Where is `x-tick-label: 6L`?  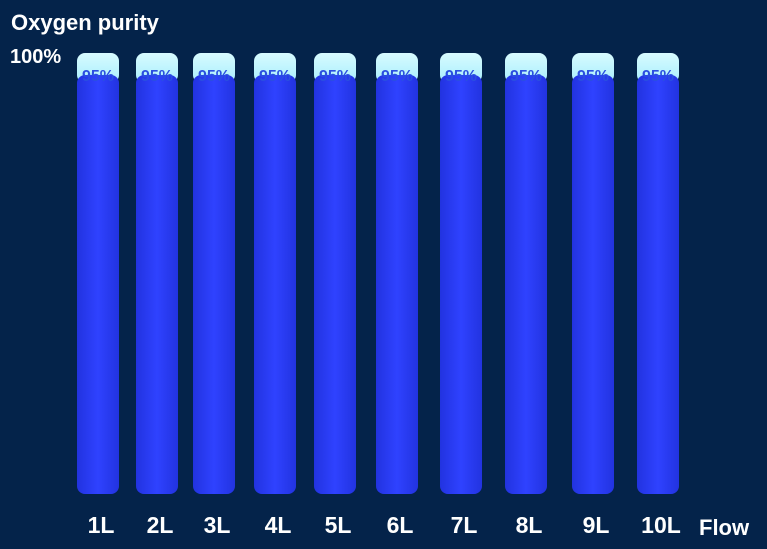
x-tick-label: 6L is located at coordinates (400, 525).